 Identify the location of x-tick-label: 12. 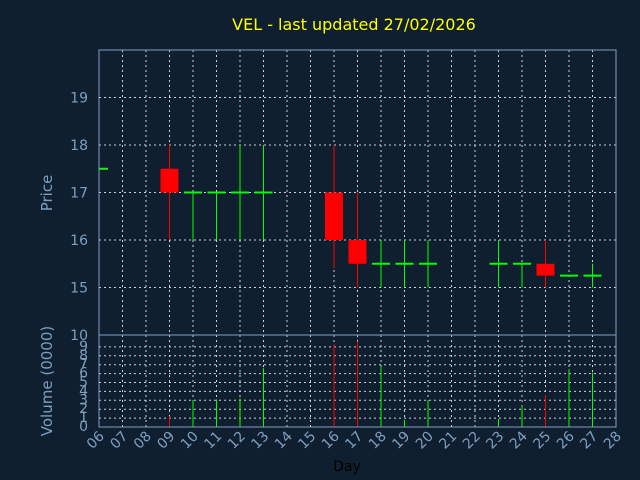
(237, 441).